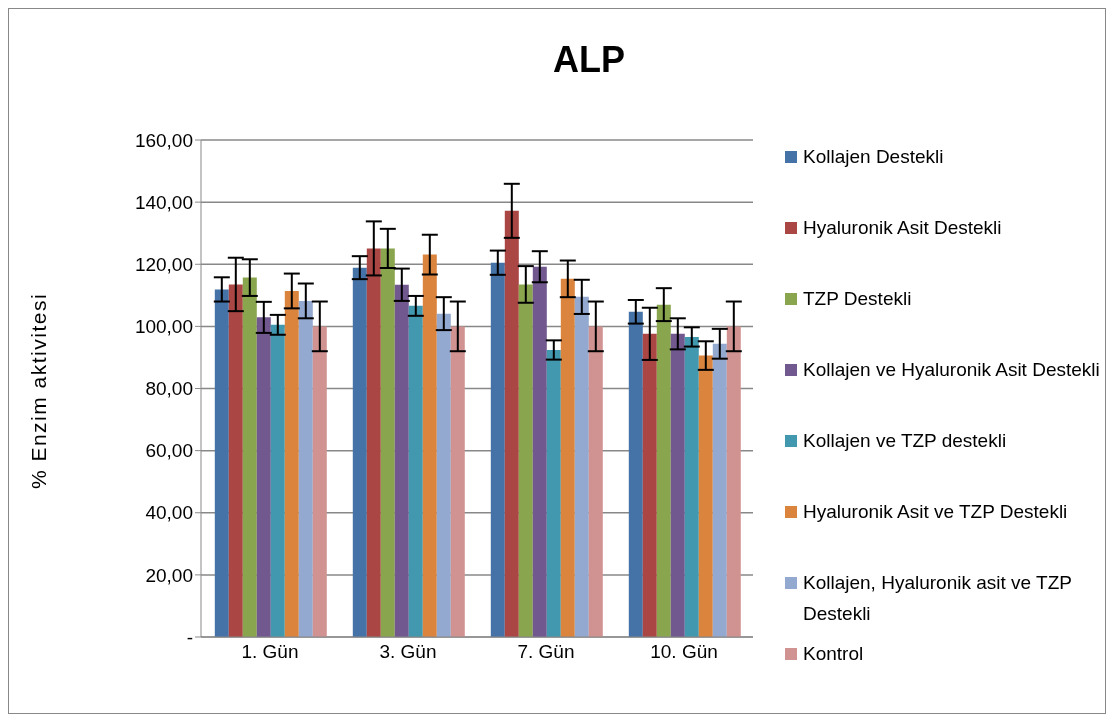 The image size is (1112, 722). I want to click on x-tick-label: 3. Gün, so click(408, 652).